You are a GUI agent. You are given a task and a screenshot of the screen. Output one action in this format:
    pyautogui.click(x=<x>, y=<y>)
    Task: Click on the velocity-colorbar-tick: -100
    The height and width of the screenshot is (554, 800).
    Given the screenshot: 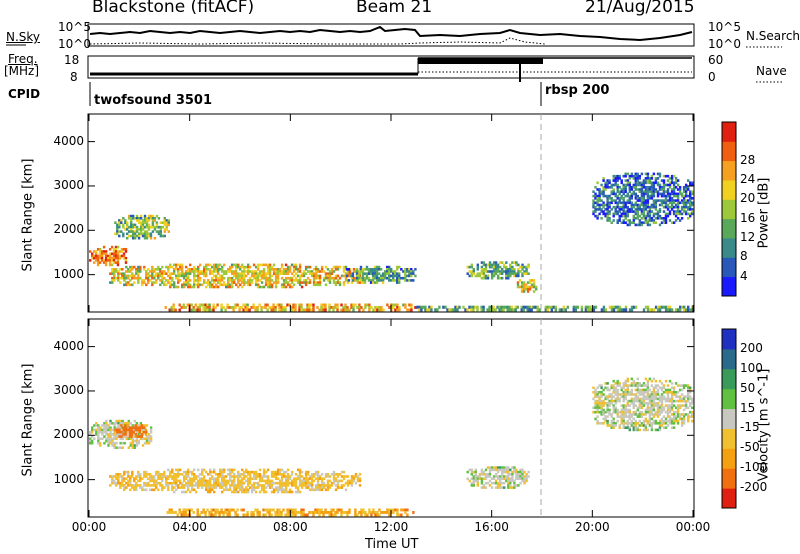 What is the action you would take?
    pyautogui.click(x=754, y=467)
    